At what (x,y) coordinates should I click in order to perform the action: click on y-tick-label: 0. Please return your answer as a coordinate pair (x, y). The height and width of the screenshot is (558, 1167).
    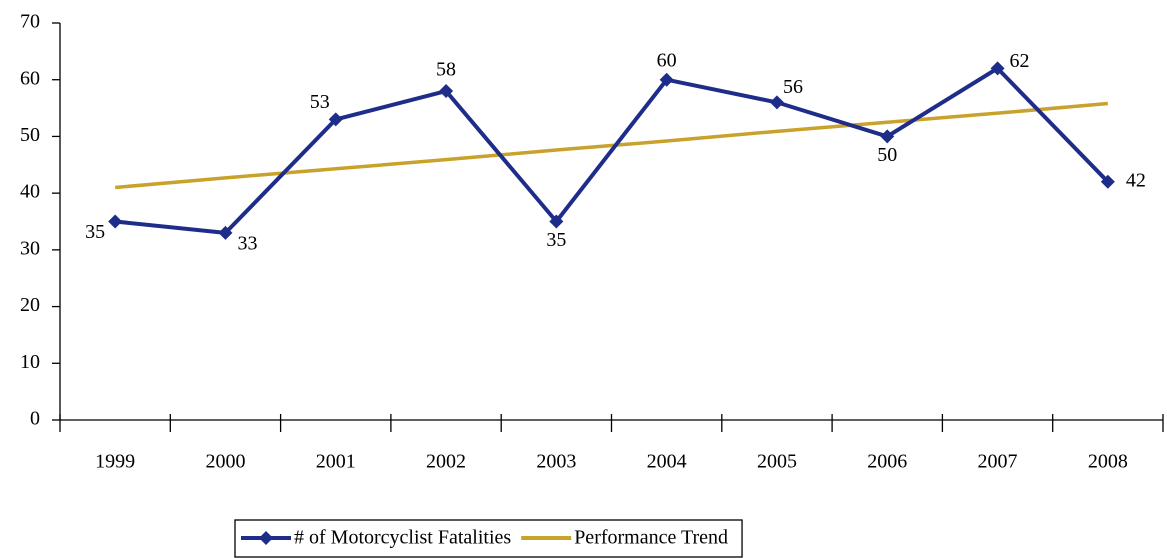
    Looking at the image, I should click on (35, 419).